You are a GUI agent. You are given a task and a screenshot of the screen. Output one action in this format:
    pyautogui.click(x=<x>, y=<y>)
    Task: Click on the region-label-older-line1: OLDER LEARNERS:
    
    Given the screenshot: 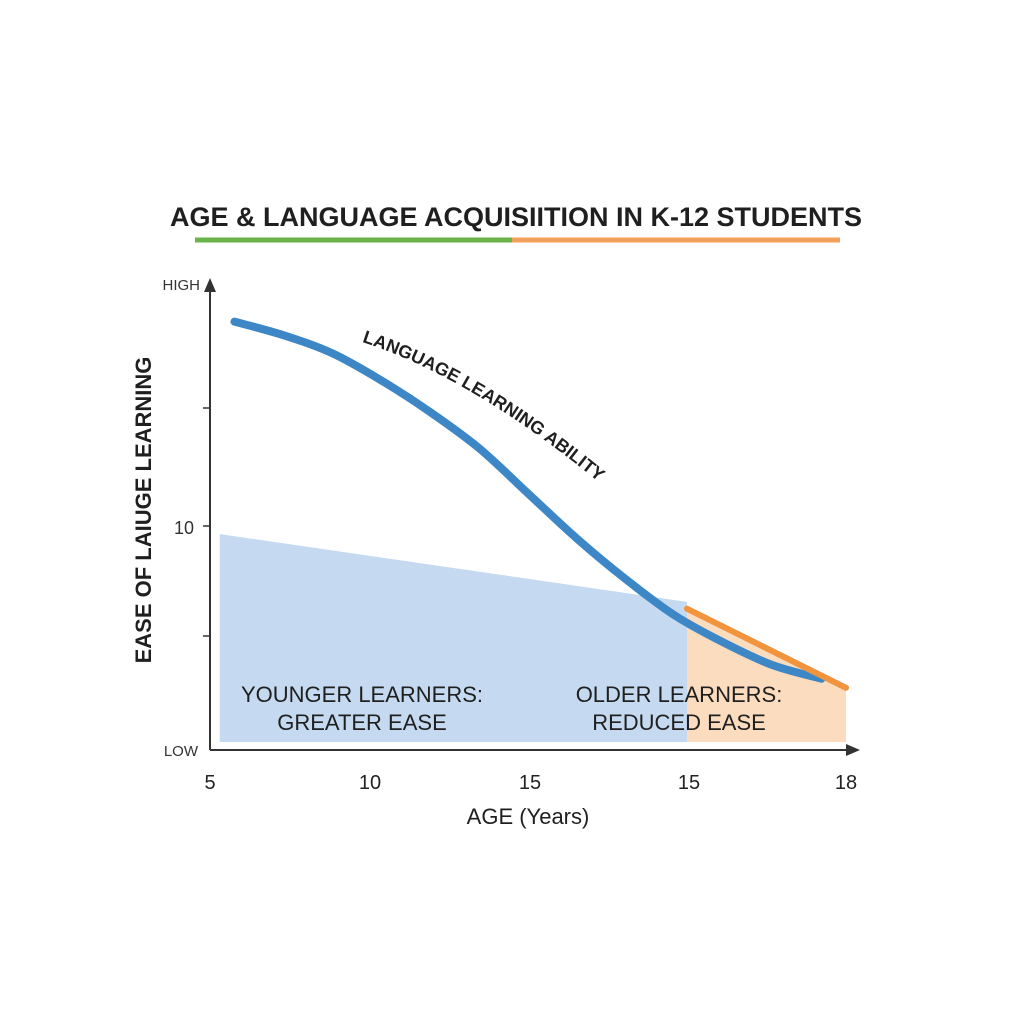 What is the action you would take?
    pyautogui.click(x=679, y=694)
    